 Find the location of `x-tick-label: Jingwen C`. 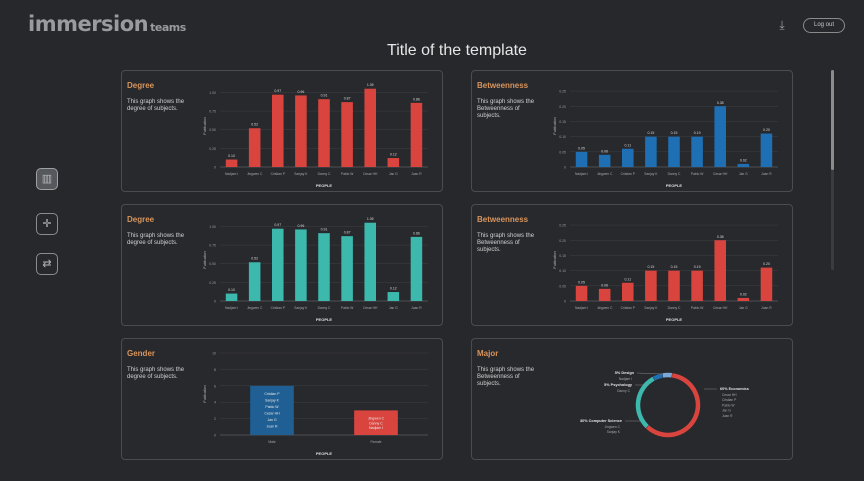

x-tick-label: Jingwen C is located at coordinates (255, 308).